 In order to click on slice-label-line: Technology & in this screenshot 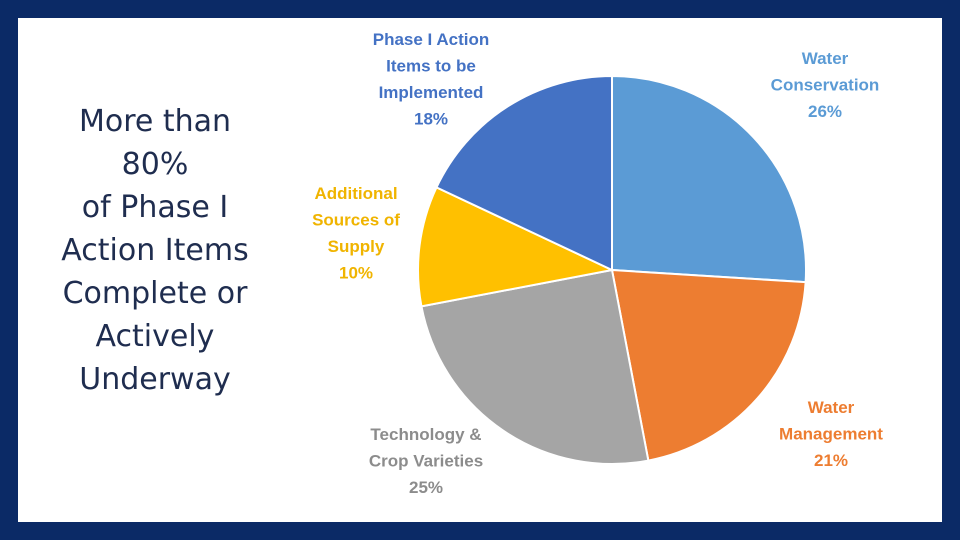, I will do `click(425, 434)`.